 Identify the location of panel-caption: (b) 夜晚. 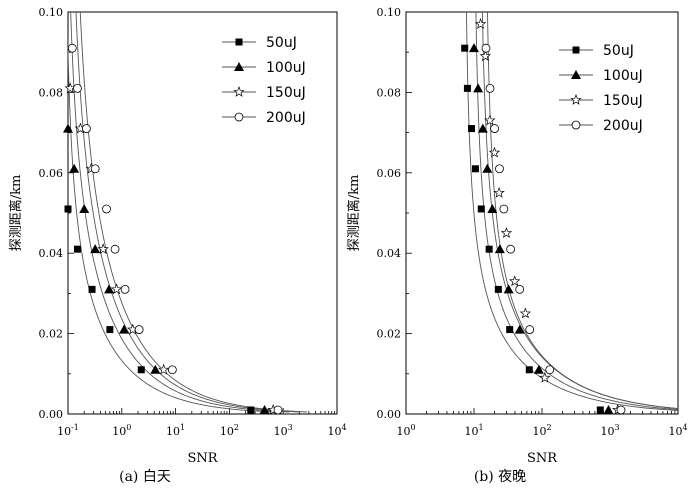
(500, 477).